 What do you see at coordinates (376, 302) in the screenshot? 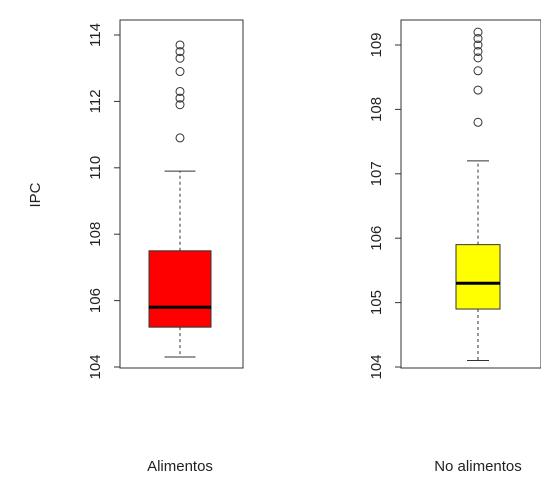
I see `y-tick-label: 105` at bounding box center [376, 302].